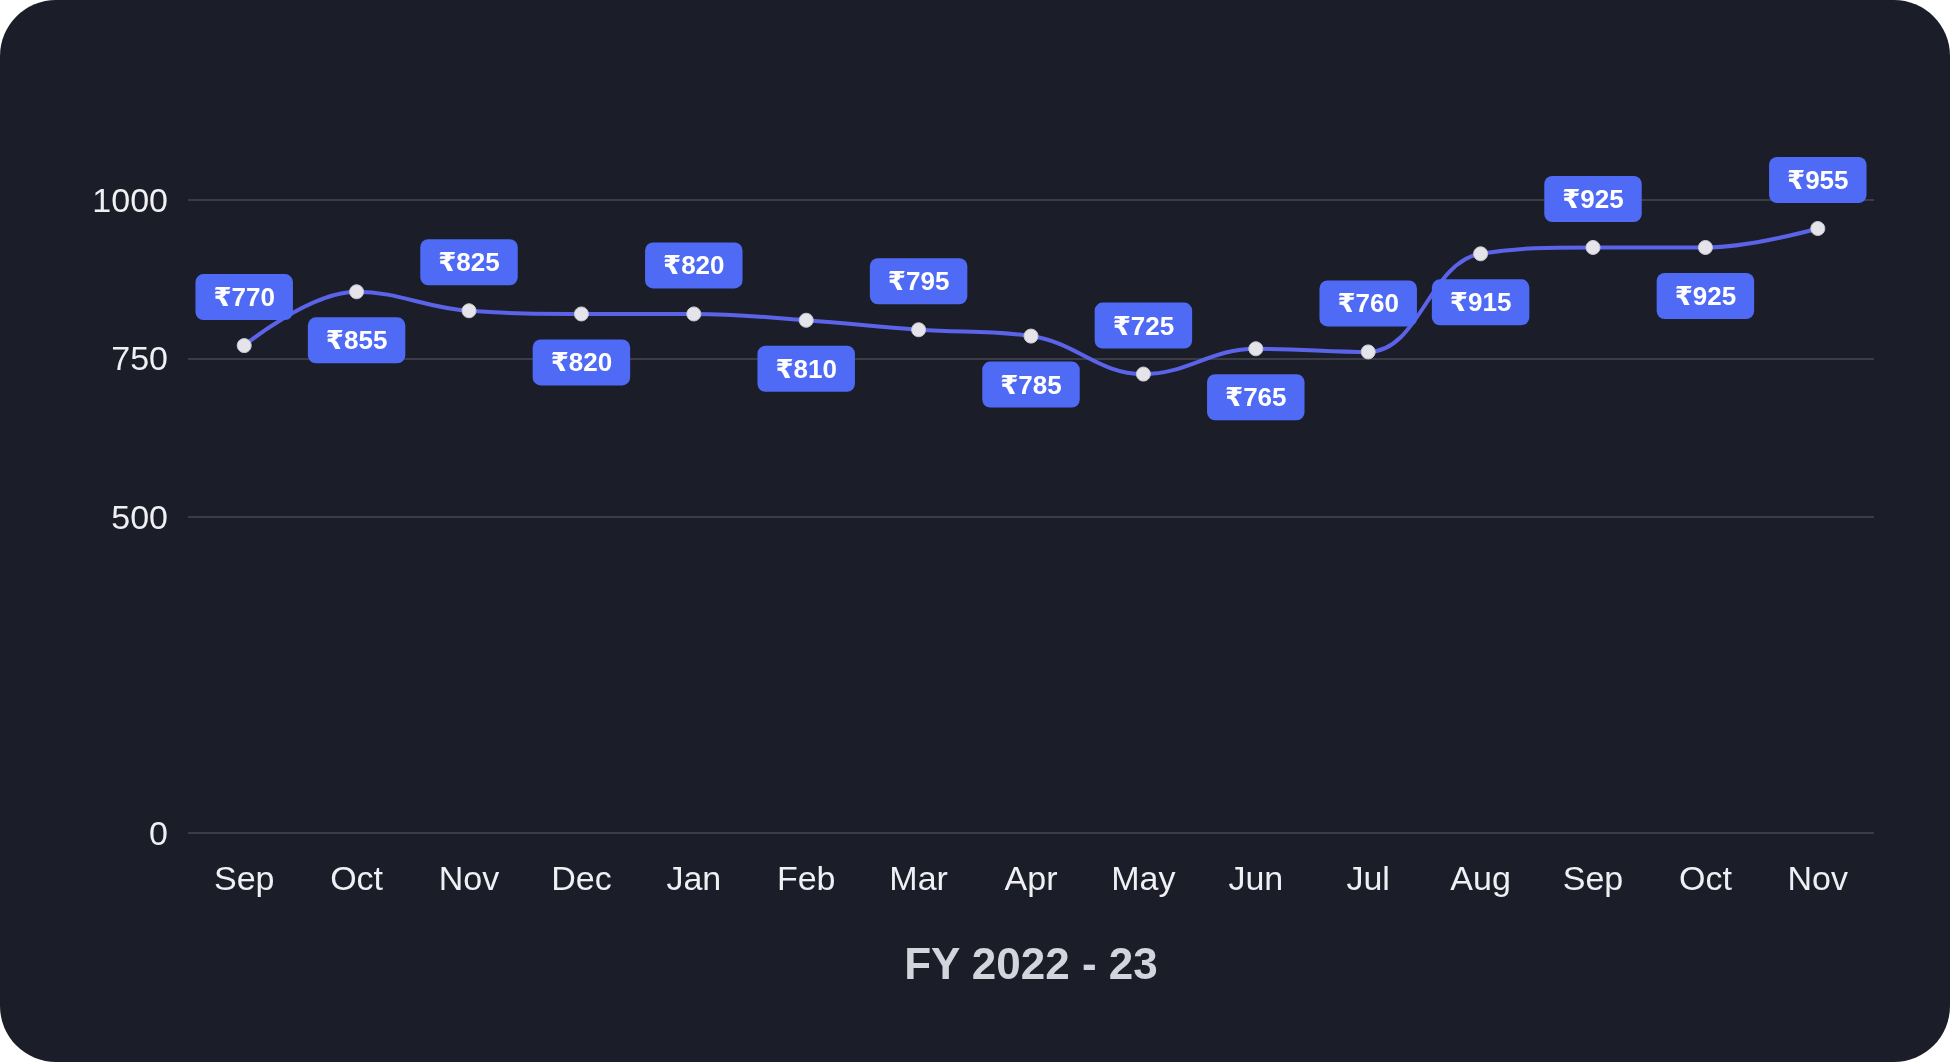 The height and width of the screenshot is (1064, 1952). Describe the element at coordinates (158, 833) in the screenshot. I see `y-tick-label: 0` at that location.